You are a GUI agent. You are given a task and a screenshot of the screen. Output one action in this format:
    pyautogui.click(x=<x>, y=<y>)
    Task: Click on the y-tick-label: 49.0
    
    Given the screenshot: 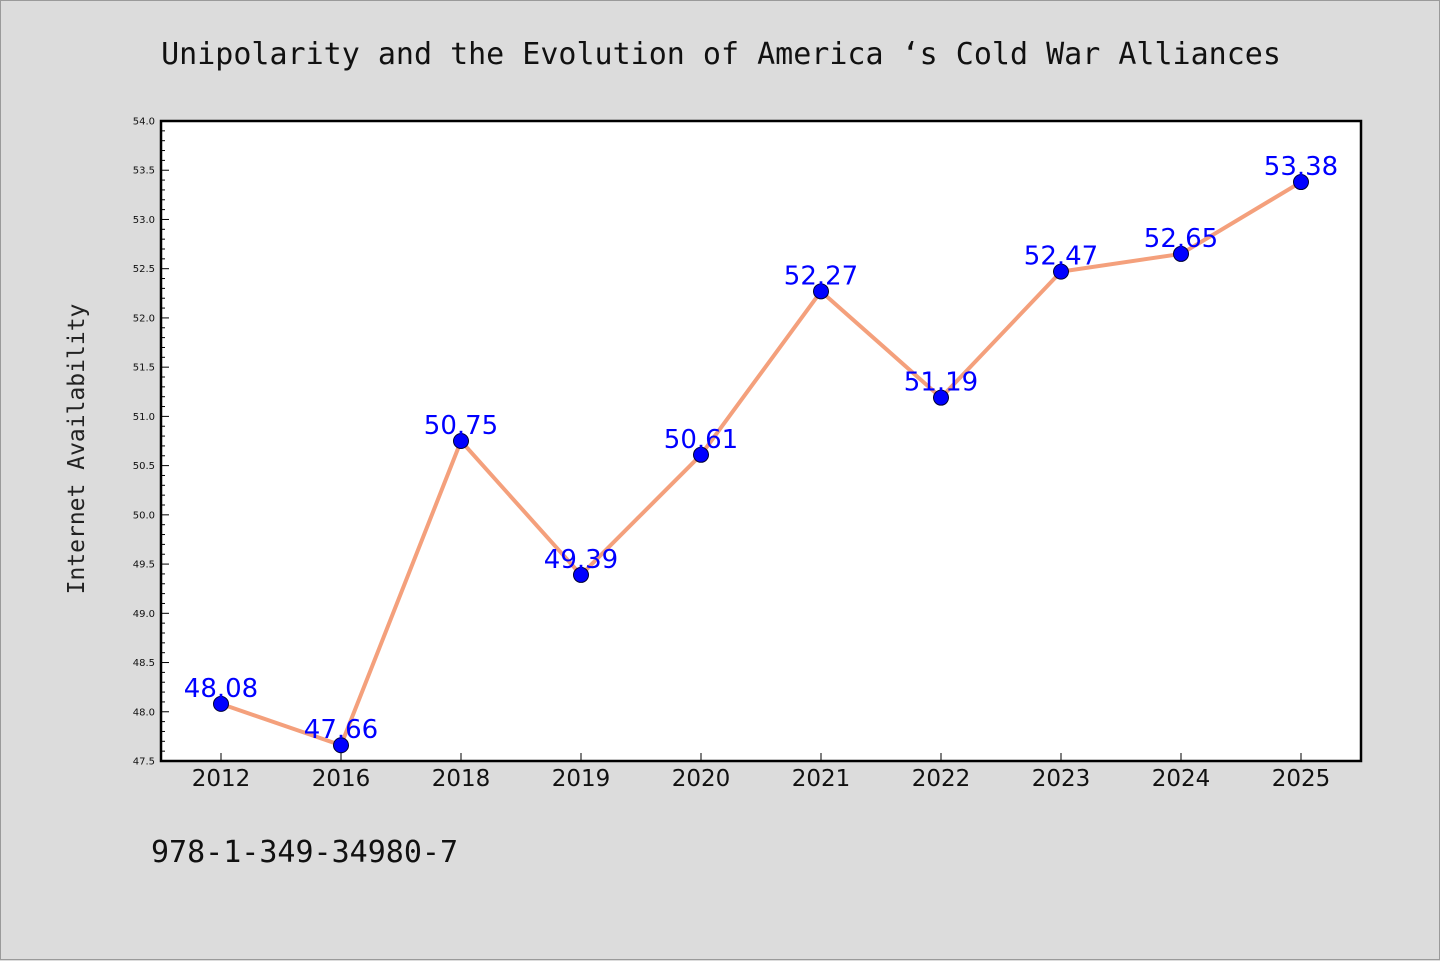 What is the action you would take?
    pyautogui.click(x=144, y=614)
    